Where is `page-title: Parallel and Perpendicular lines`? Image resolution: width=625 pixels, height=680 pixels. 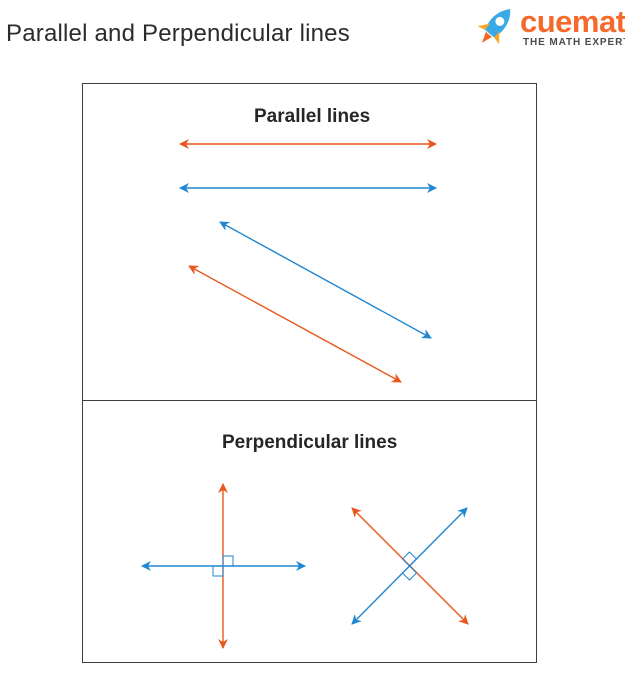
page-title: Parallel and Perpendicular lines is located at coordinates (178, 33).